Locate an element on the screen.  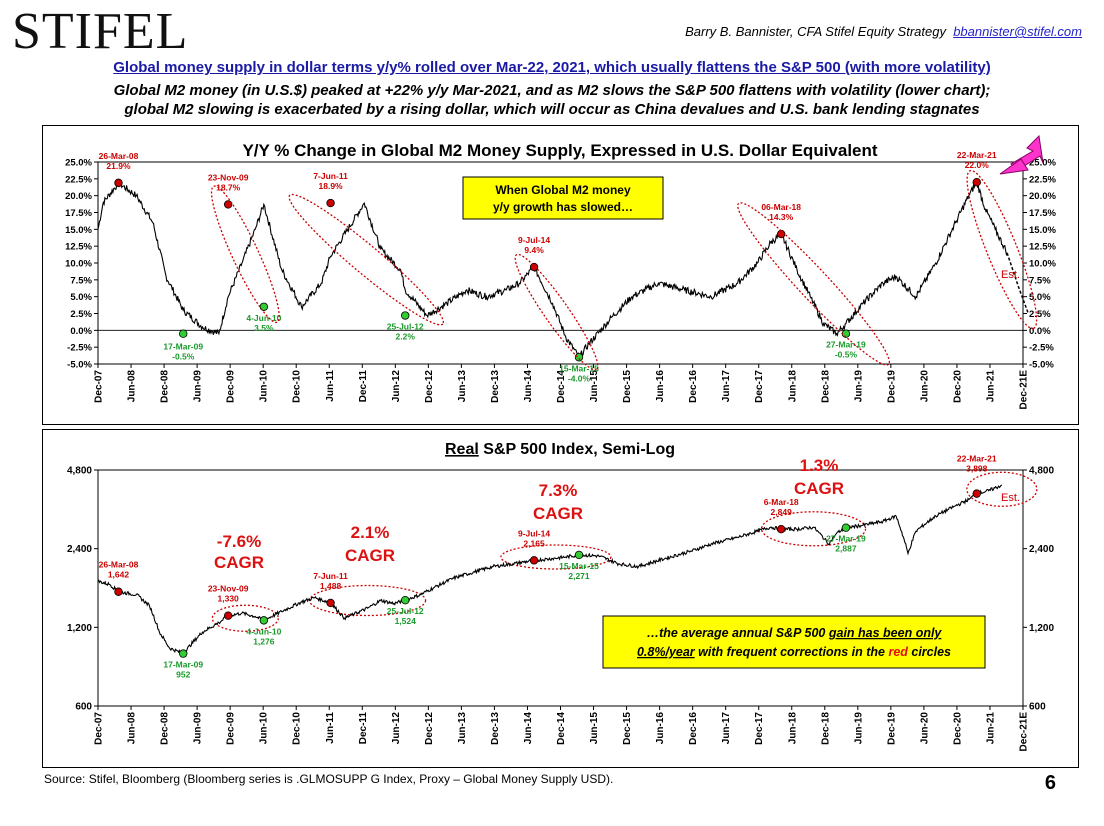
y-tick-label-left: 1,200 is located at coordinates (79, 628).